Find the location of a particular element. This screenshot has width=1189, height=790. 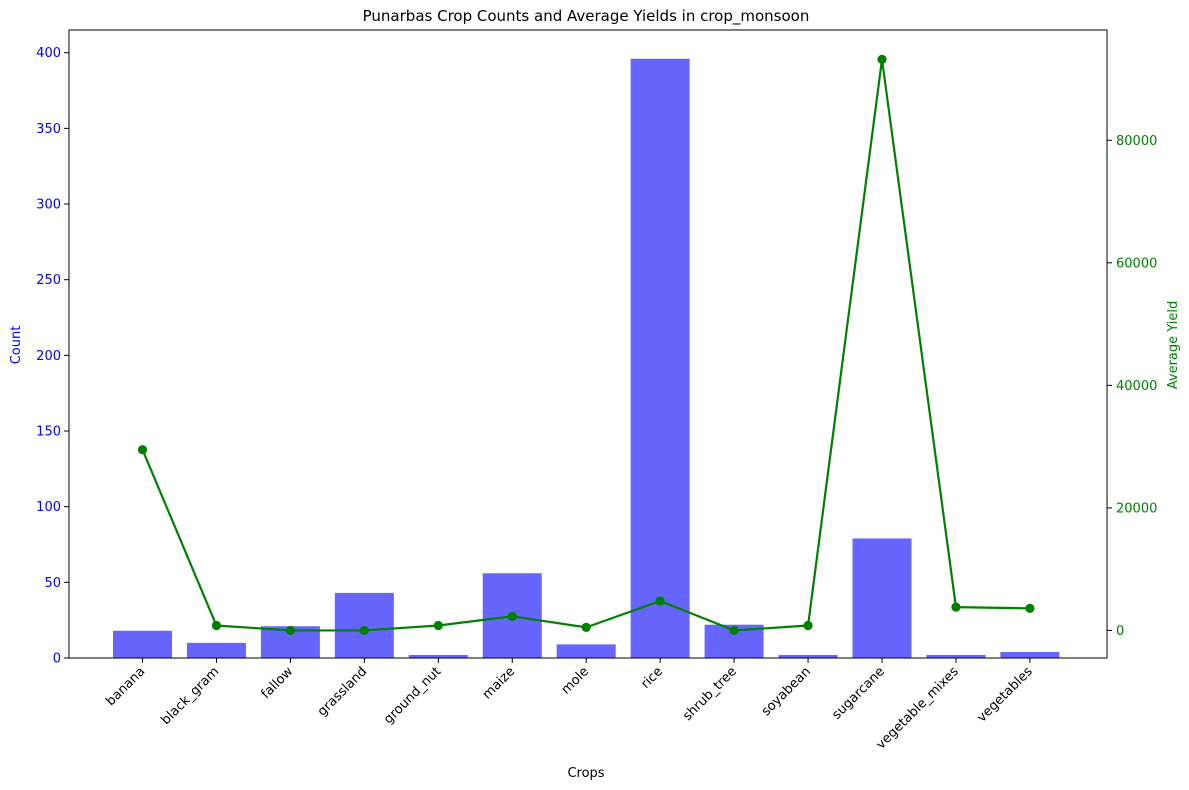

x-tick-label-grassland: grassland is located at coordinates (342, 691).